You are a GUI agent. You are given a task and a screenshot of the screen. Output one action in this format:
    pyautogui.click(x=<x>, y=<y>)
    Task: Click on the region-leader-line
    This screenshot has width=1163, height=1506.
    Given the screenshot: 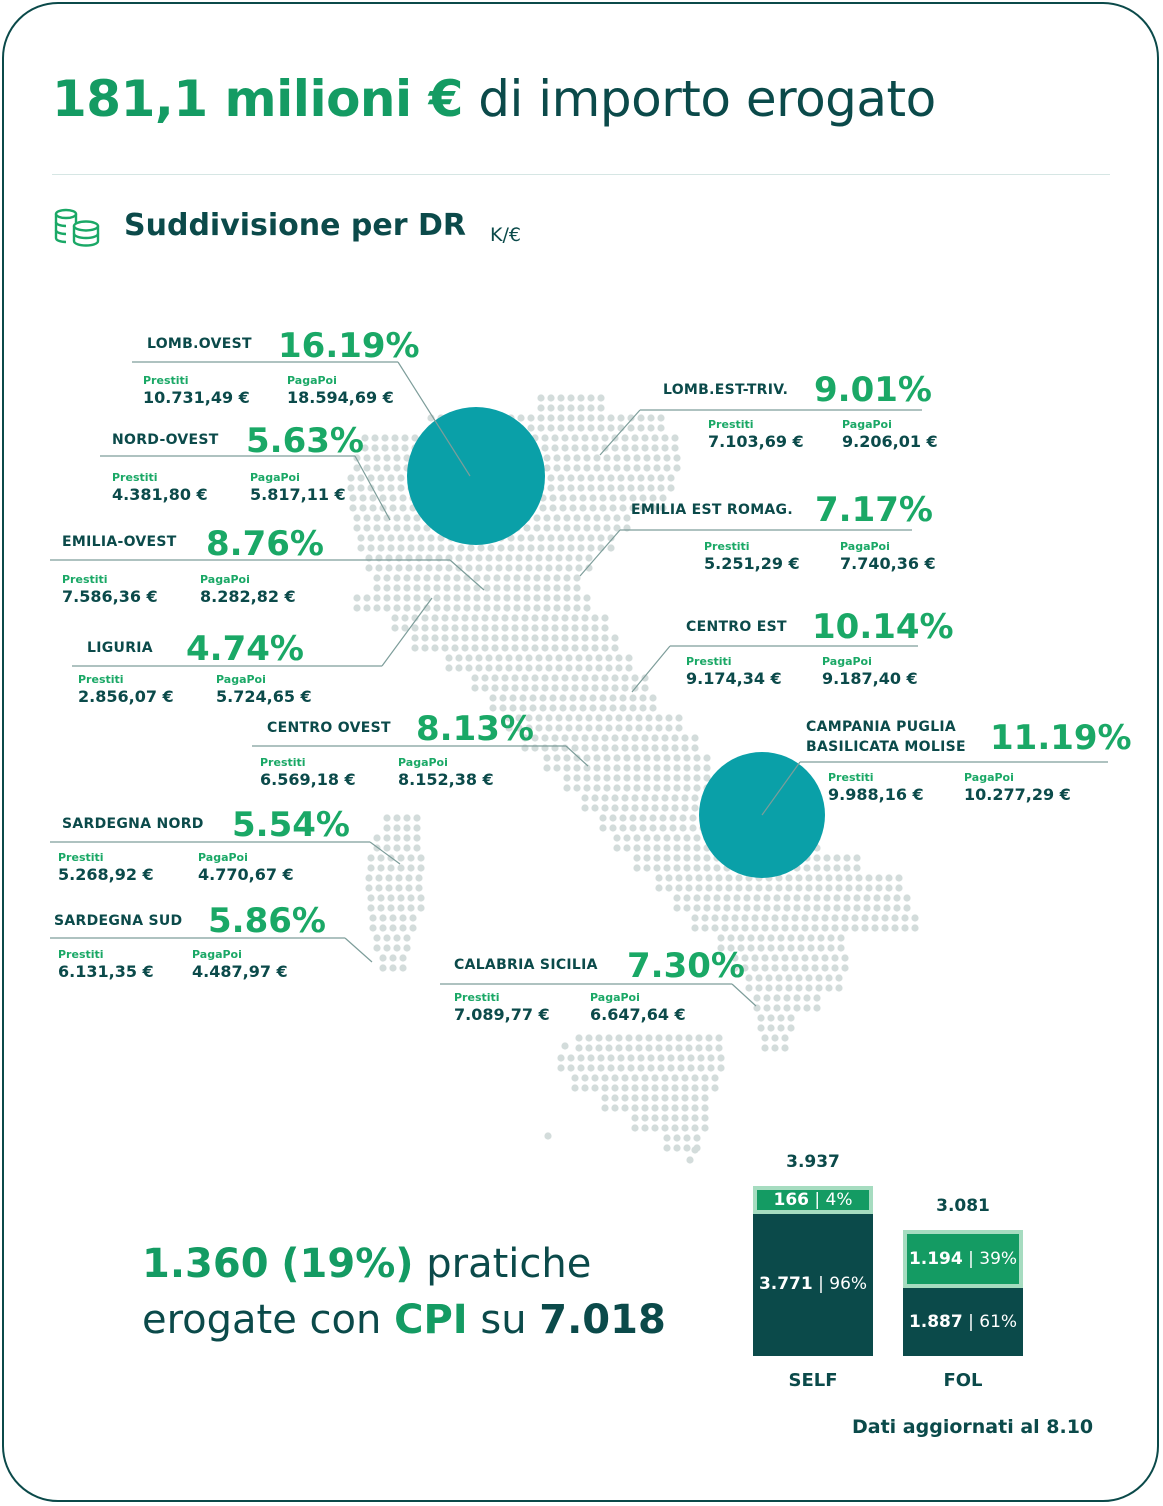 What is the action you would take?
    pyautogui.click(x=225, y=853)
    